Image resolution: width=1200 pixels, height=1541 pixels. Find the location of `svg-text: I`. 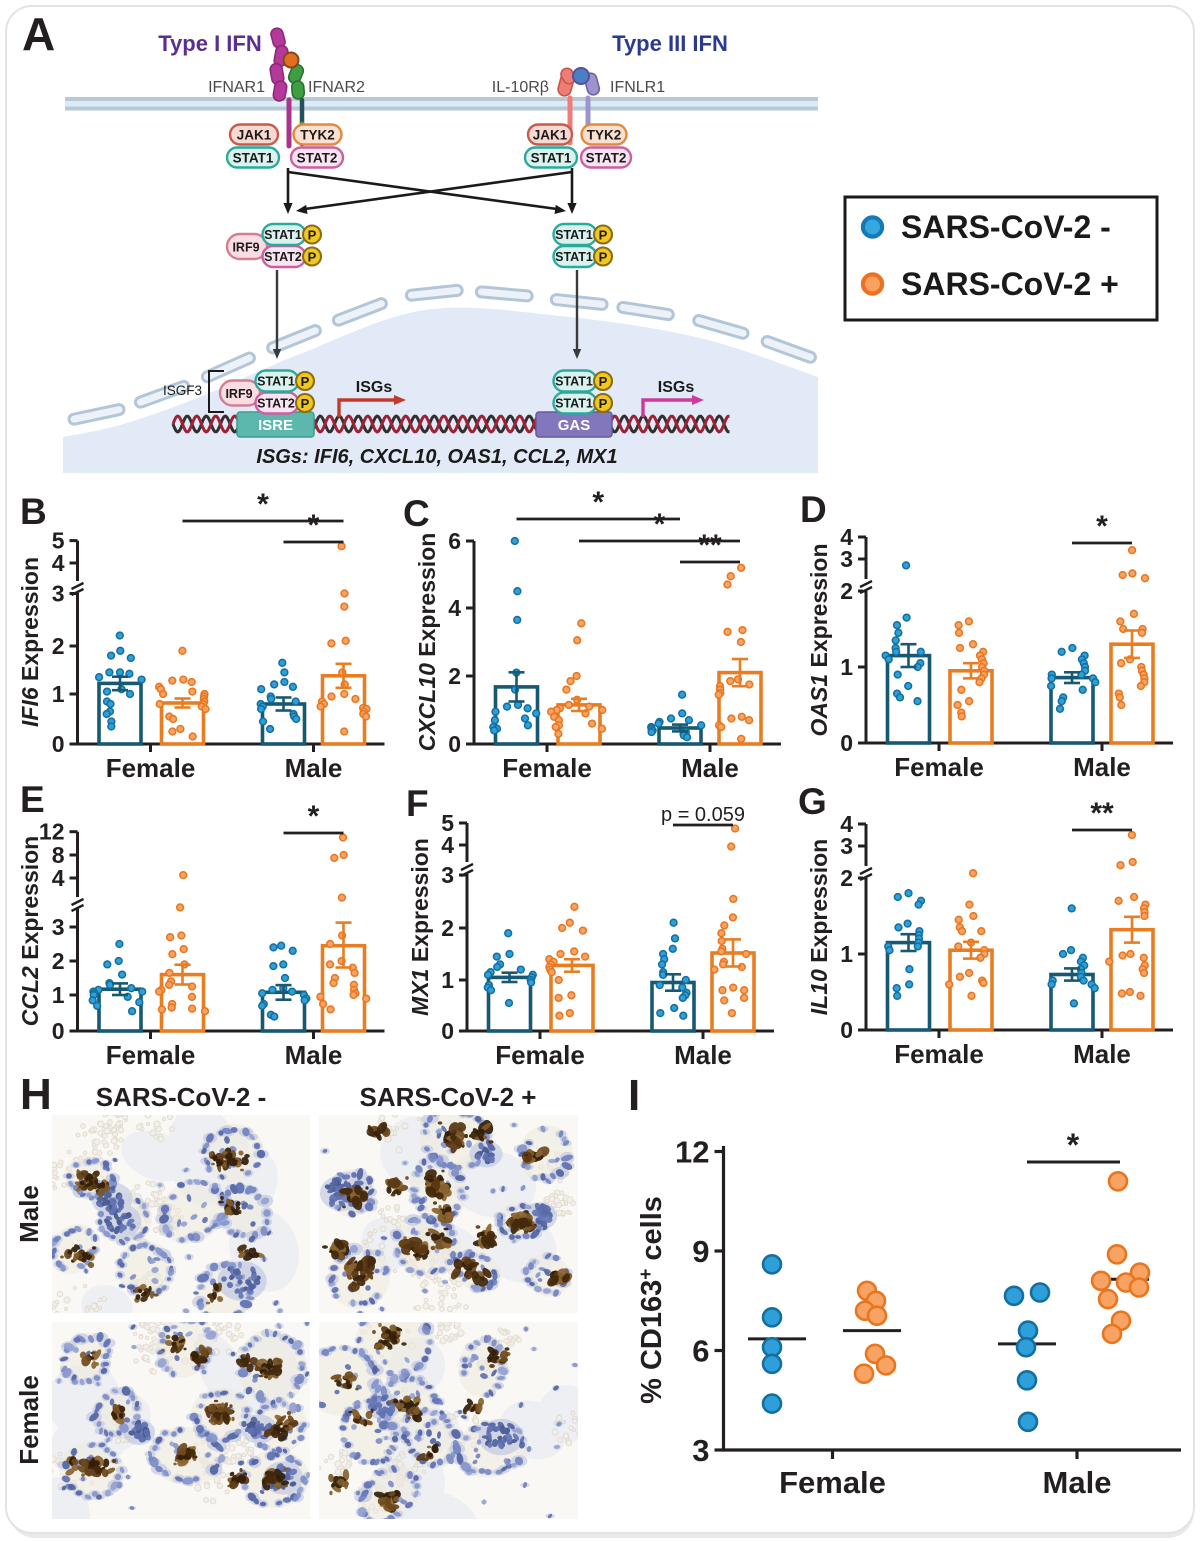

svg-text: I is located at coordinates (634, 1095).